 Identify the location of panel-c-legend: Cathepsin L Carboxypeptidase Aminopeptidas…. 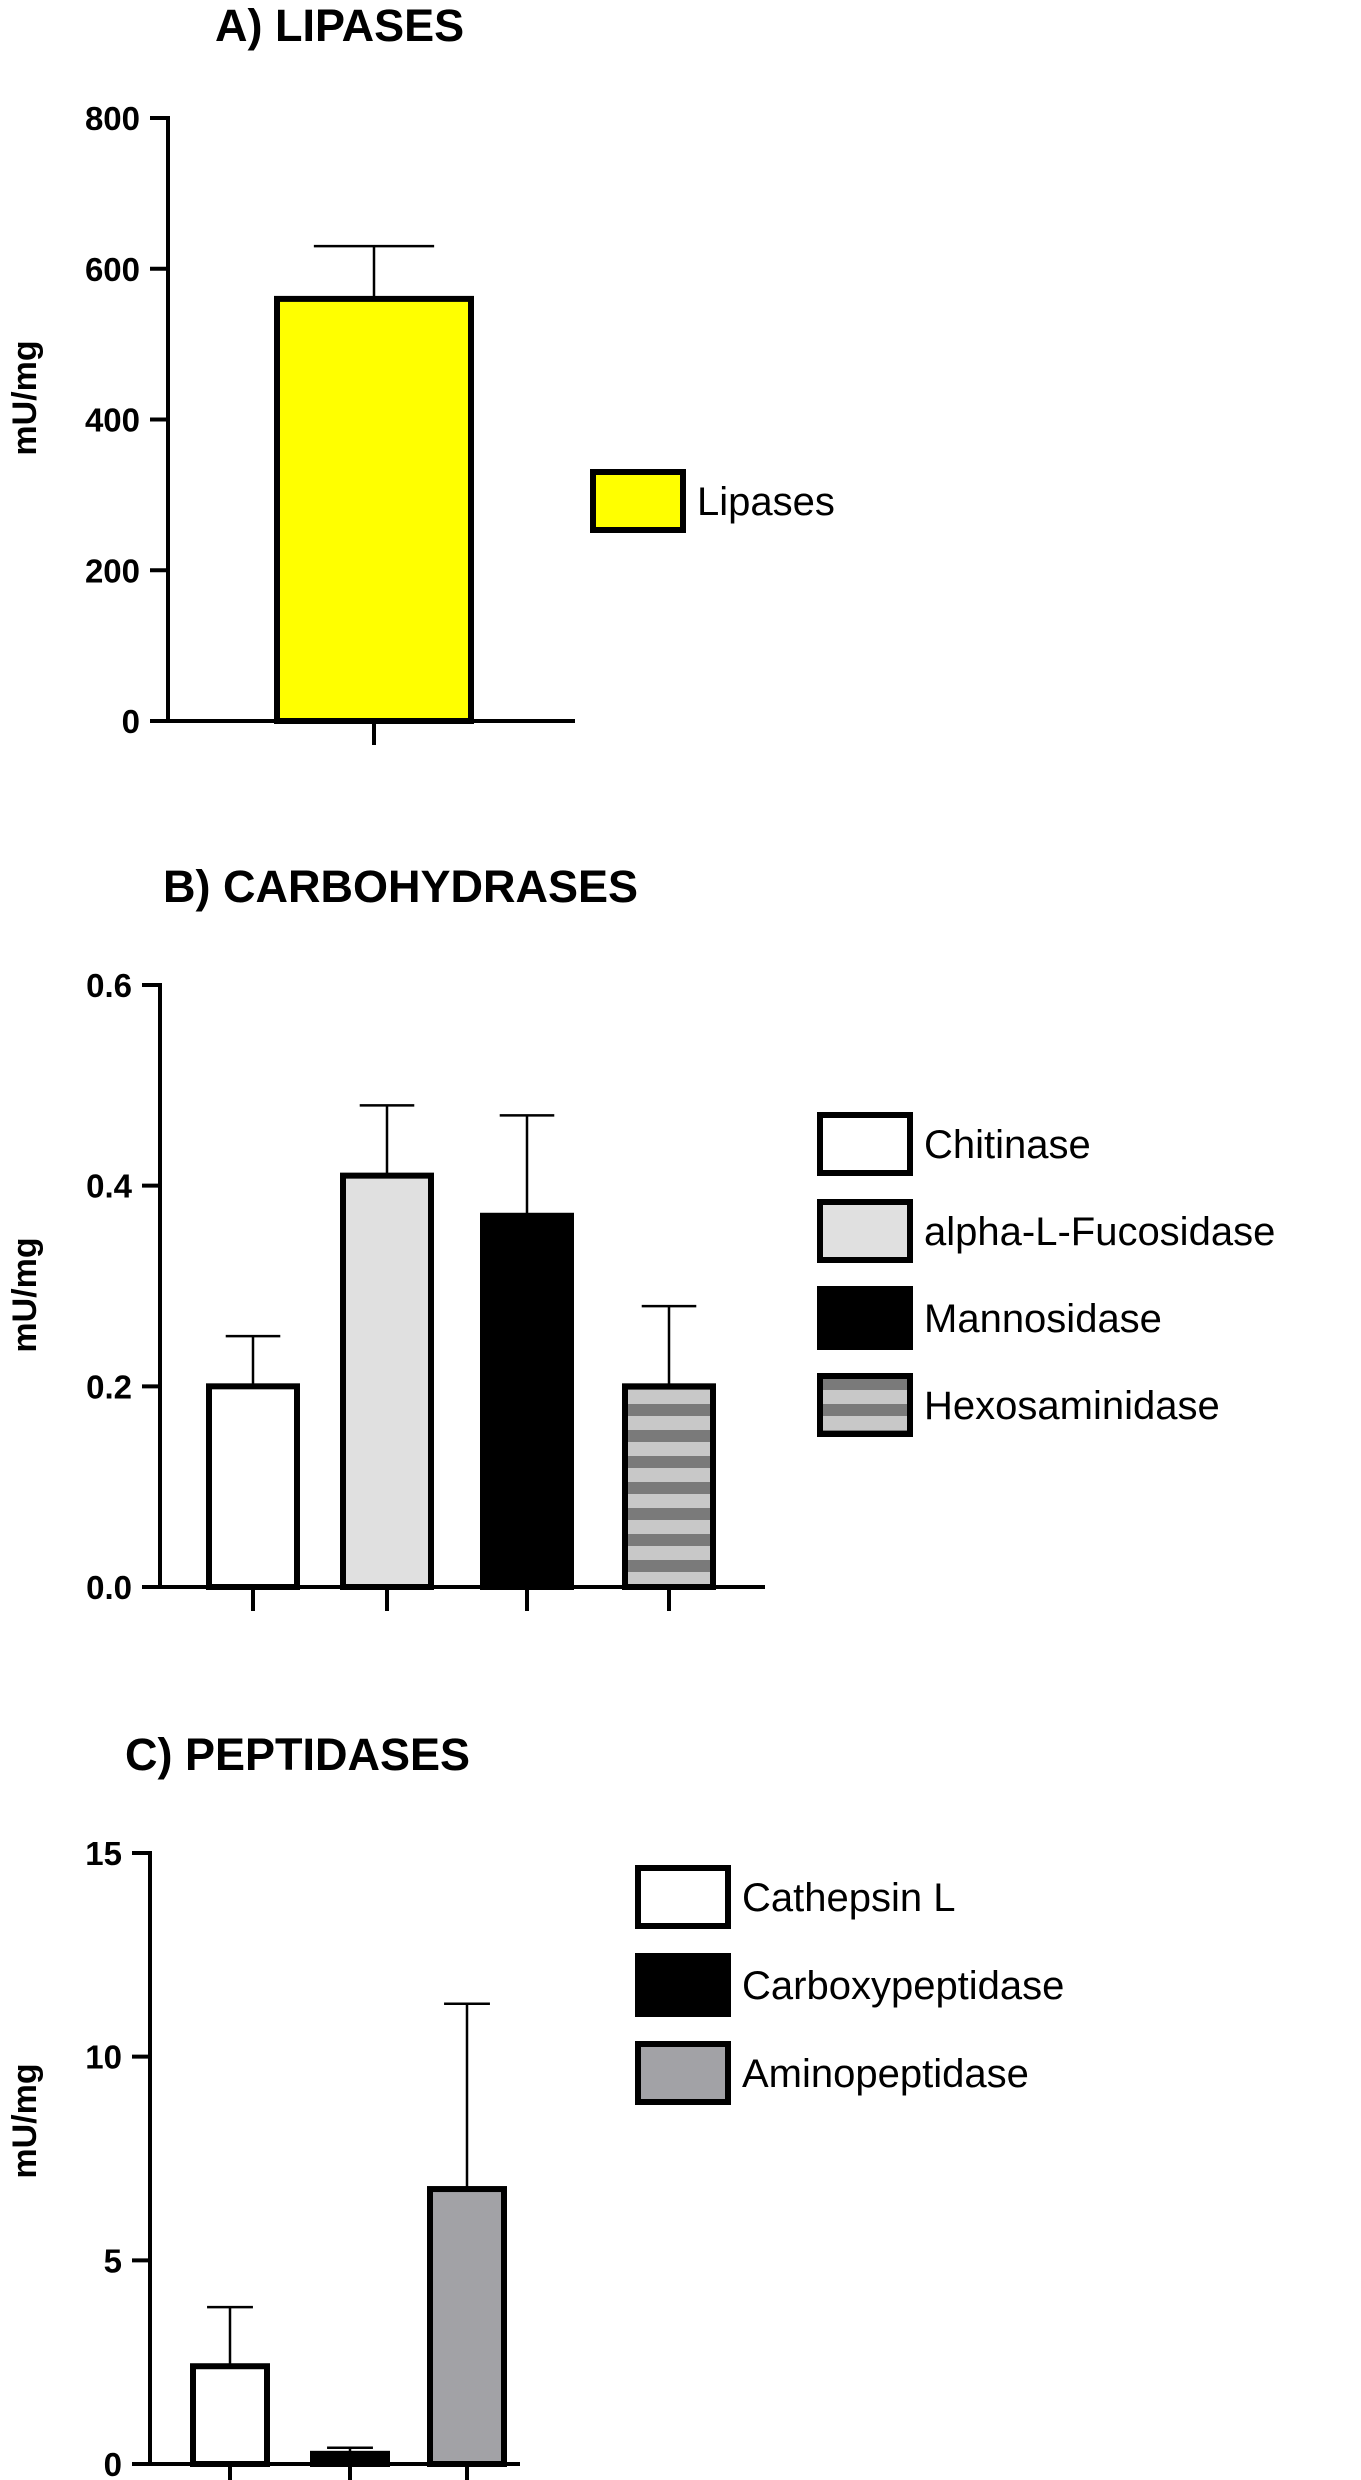
(849, 1985).